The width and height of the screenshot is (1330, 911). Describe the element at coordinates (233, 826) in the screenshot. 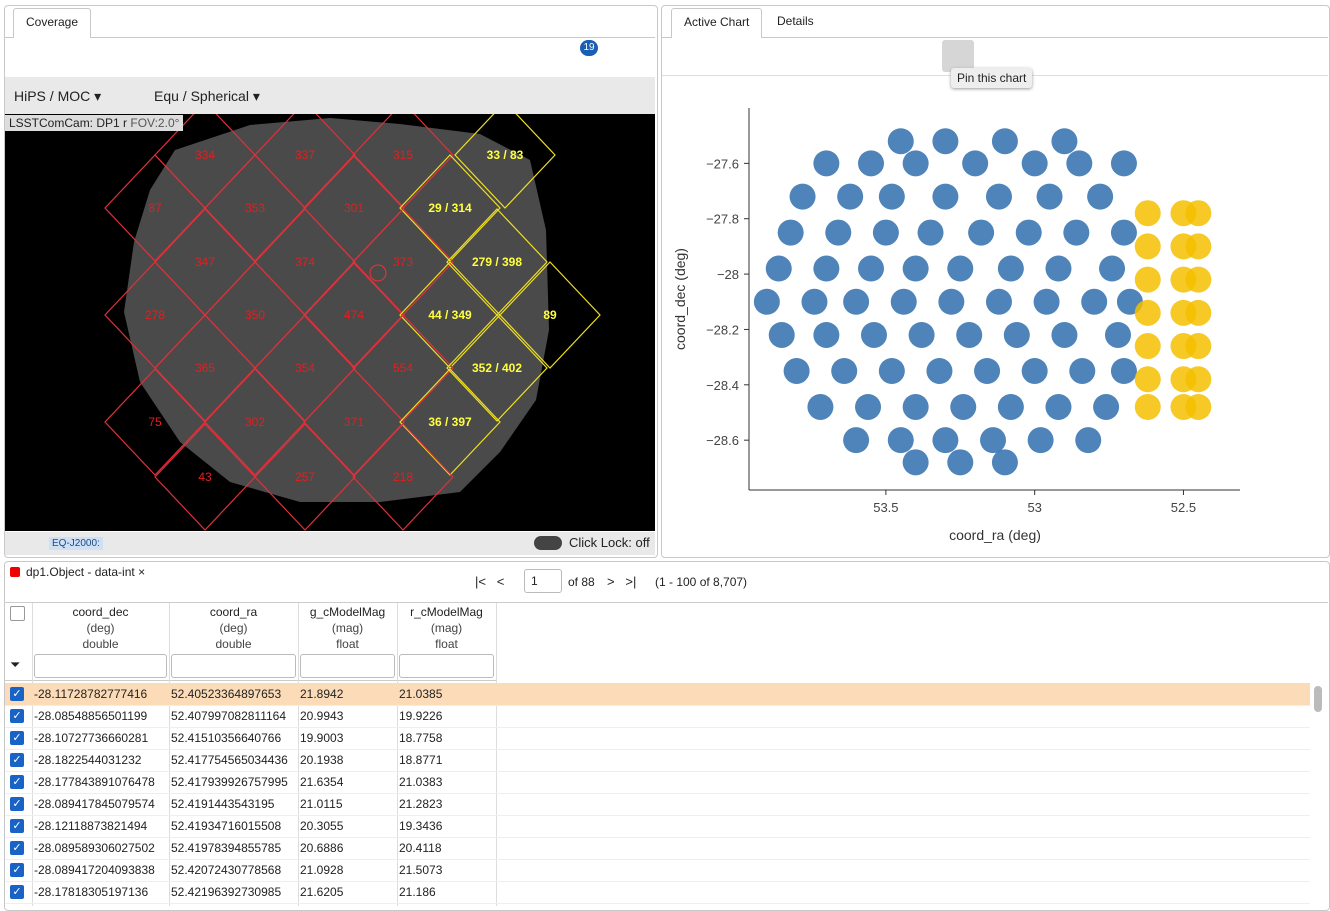

I see `cell: 52.41934716015508` at that location.